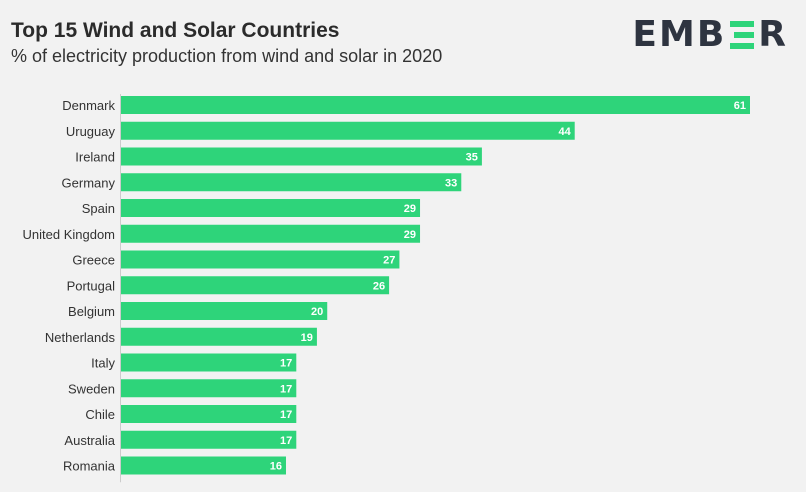  Describe the element at coordinates (98, 208) in the screenshot. I see `category-label: Spain` at that location.